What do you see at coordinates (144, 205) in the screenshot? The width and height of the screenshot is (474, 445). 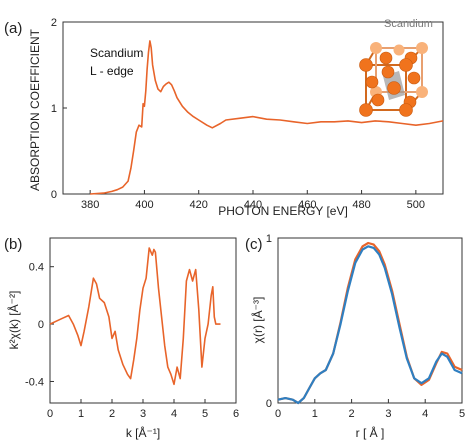 I see `x-tick-label: 400` at bounding box center [144, 205].